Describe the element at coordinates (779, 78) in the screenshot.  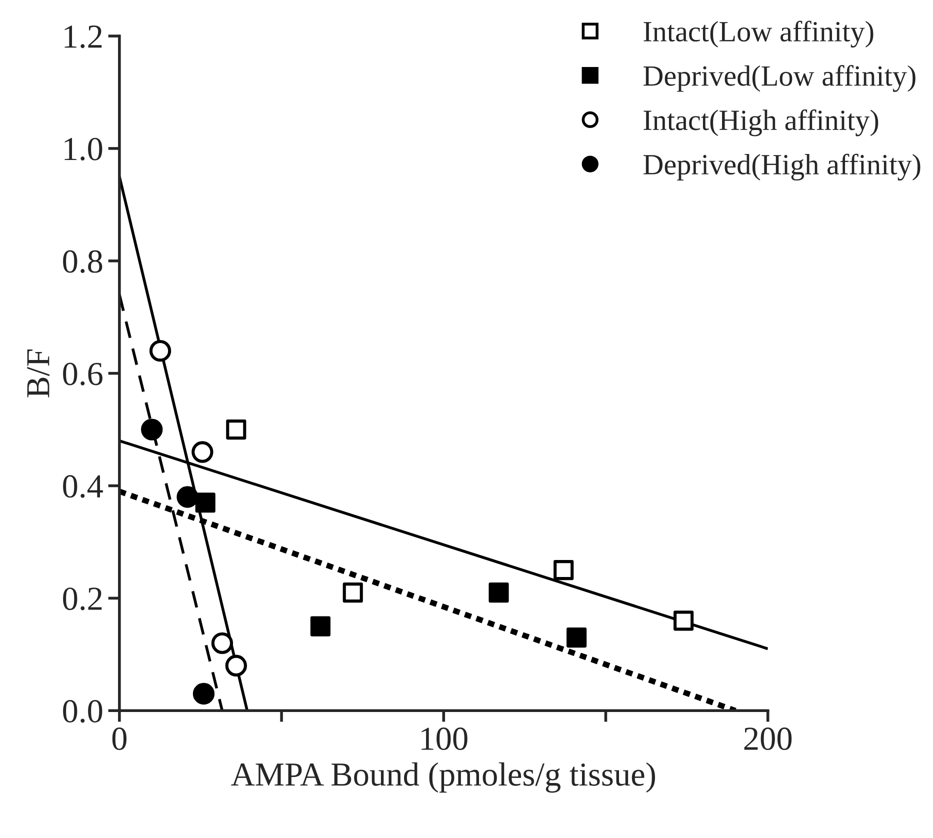
I see `legend-label: Deprived(Low affinity)` at that location.